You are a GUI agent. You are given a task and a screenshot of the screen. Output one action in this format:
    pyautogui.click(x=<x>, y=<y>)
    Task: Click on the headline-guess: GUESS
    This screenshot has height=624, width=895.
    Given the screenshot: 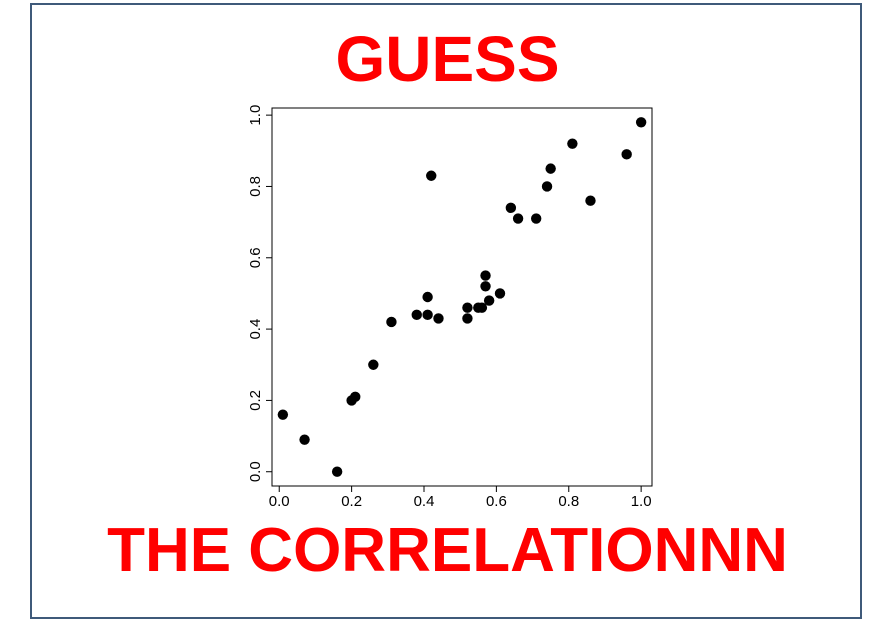 What is the action you would take?
    pyautogui.click(x=447, y=59)
    